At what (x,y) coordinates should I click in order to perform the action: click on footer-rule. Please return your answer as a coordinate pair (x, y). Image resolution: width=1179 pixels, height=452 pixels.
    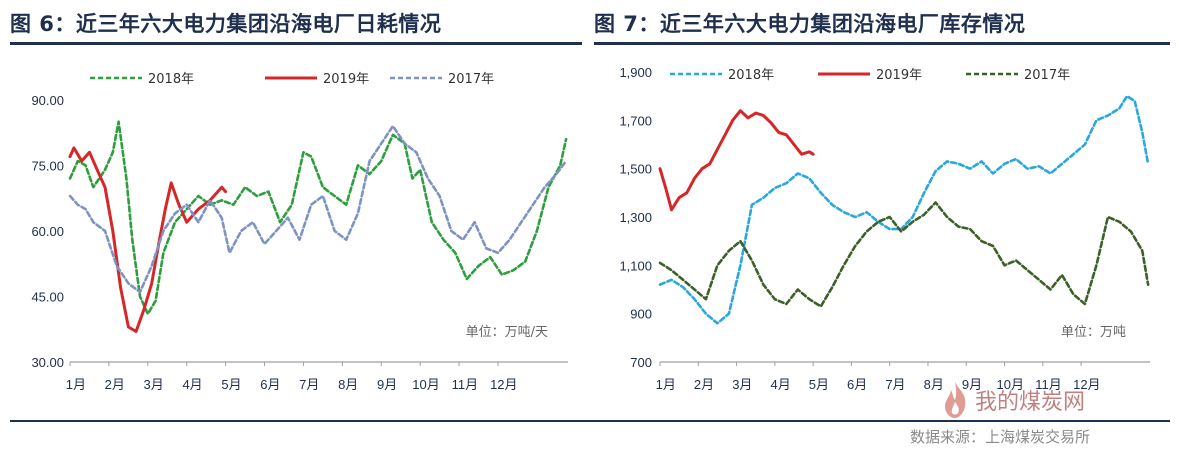
    Looking at the image, I should click on (590, 421).